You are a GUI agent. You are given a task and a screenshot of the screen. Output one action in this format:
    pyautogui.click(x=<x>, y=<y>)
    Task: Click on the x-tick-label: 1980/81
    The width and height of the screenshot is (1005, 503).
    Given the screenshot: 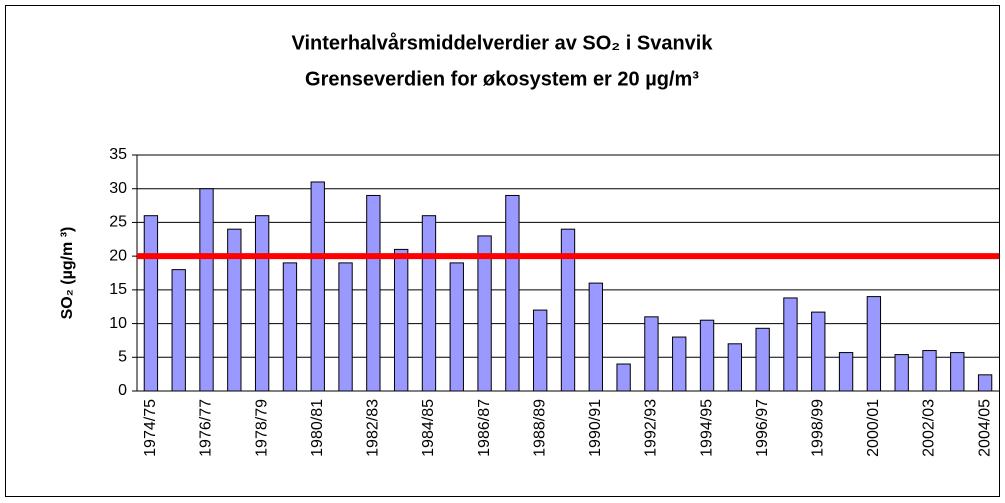 What is the action you would take?
    pyautogui.click(x=317, y=428)
    